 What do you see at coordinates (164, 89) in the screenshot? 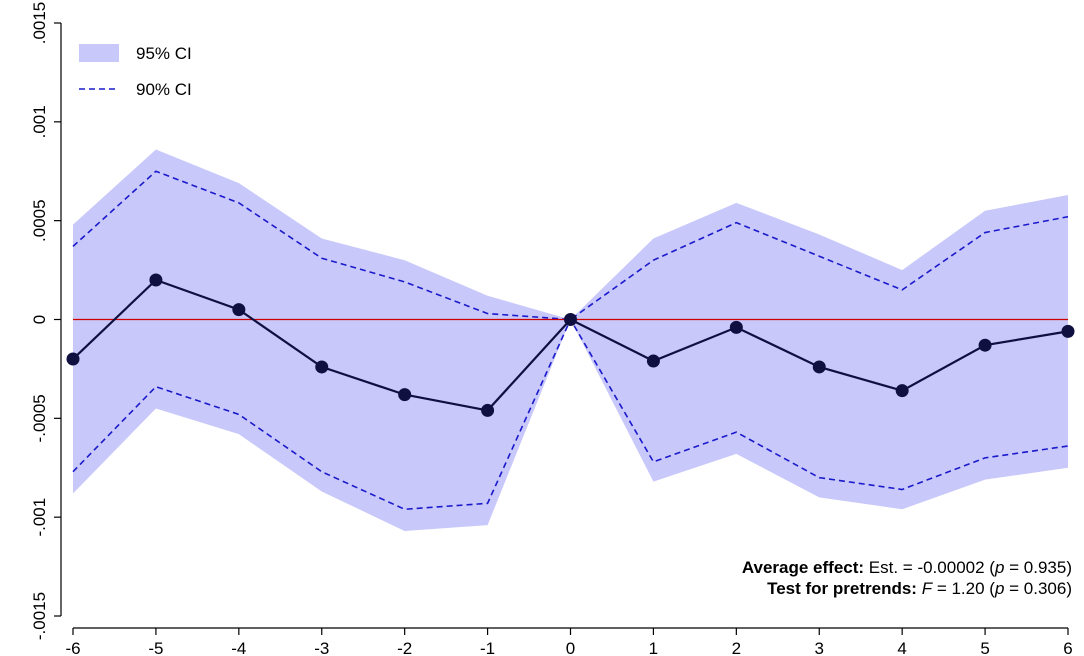
I see `legend-label-ci90: 90% CI` at bounding box center [164, 89].